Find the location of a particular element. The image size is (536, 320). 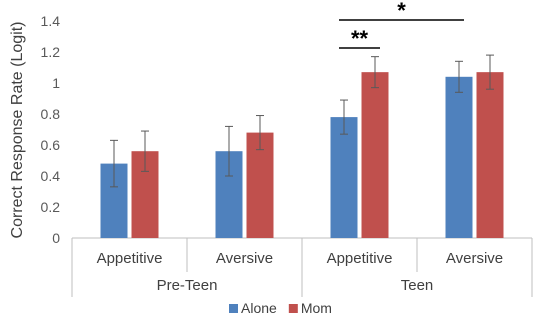

y-axis-title: Correct Response Rate (Logit) is located at coordinates (17, 130).